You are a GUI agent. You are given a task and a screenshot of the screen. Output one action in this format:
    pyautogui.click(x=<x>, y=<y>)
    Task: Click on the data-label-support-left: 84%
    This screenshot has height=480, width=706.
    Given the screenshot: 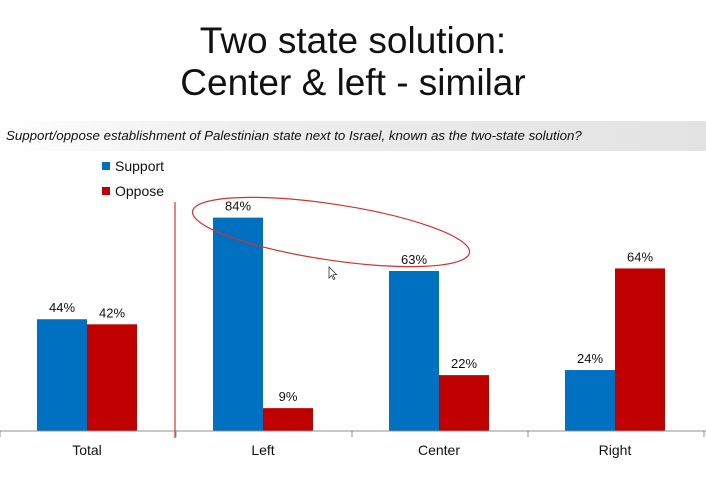 What is the action you would take?
    pyautogui.click(x=238, y=206)
    